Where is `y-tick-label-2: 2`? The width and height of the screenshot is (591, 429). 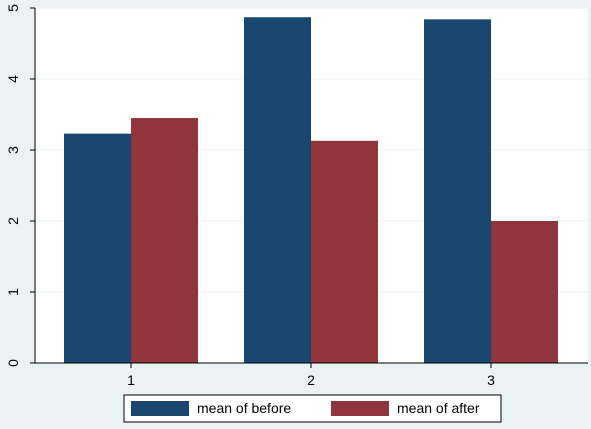
y-tick-label-2: 2 is located at coordinates (13, 221).